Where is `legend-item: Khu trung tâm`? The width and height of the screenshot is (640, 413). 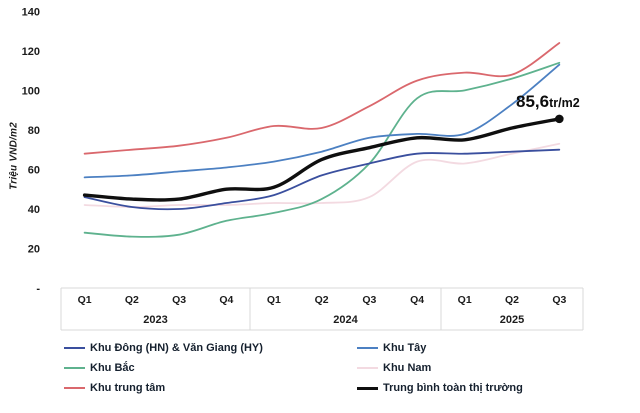
legend-item: Khu trung tâm is located at coordinates (163, 388).